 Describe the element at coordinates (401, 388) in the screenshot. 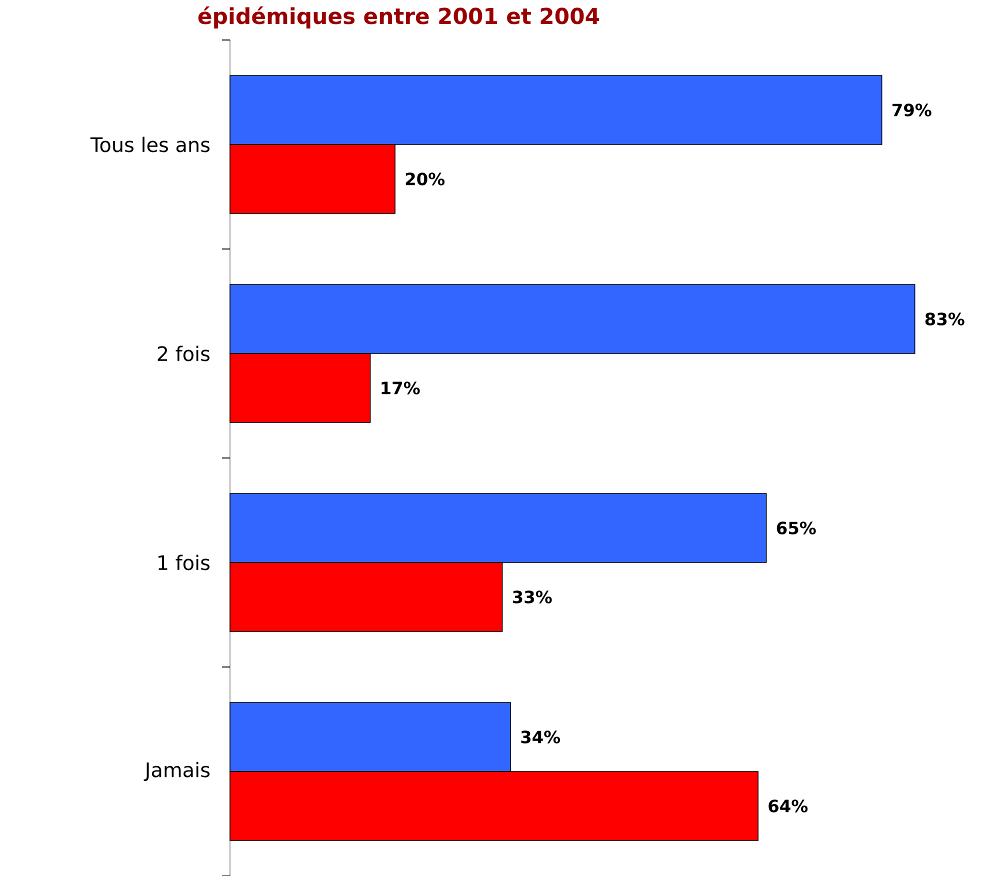

I see `data-label: 17%` at that location.